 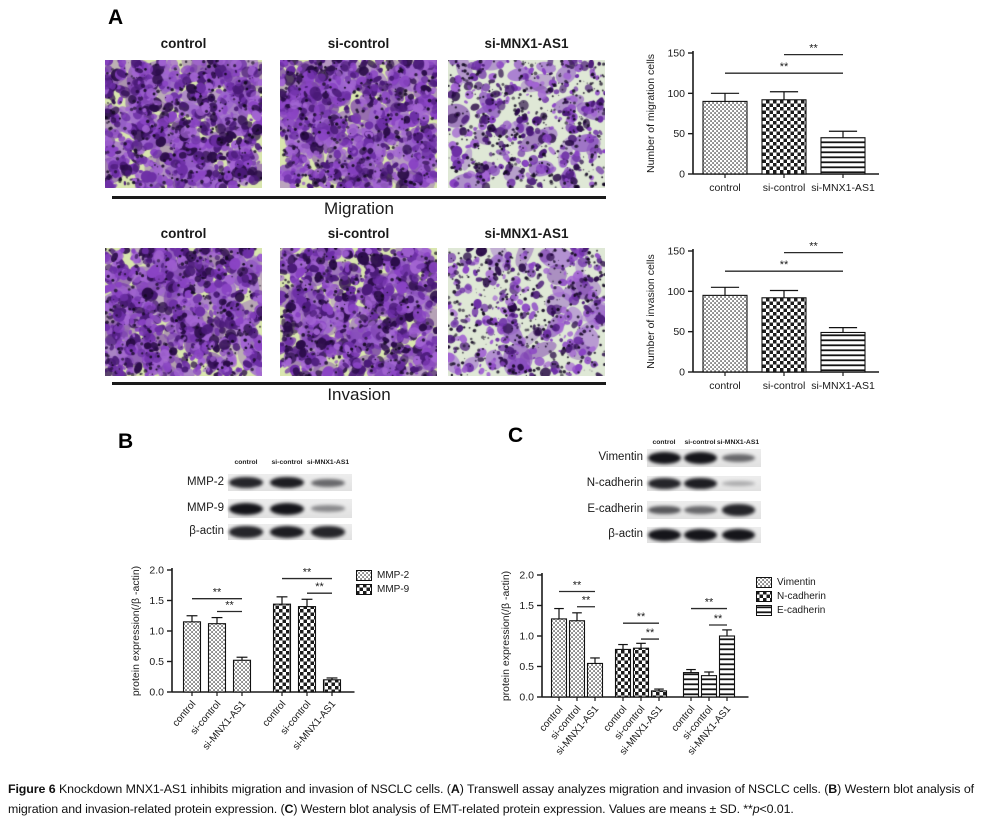 I want to click on transwell-image-migration-si-MNX1-AS1, so click(x=526, y=124).